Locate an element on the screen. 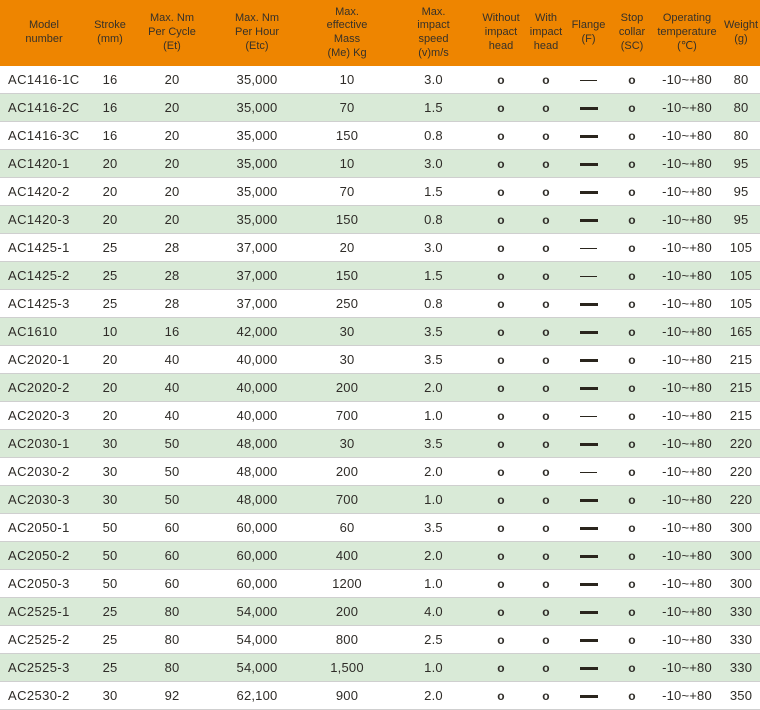 The width and height of the screenshot is (760, 710). max-impact-speed-cell: 1.5 is located at coordinates (433, 191).